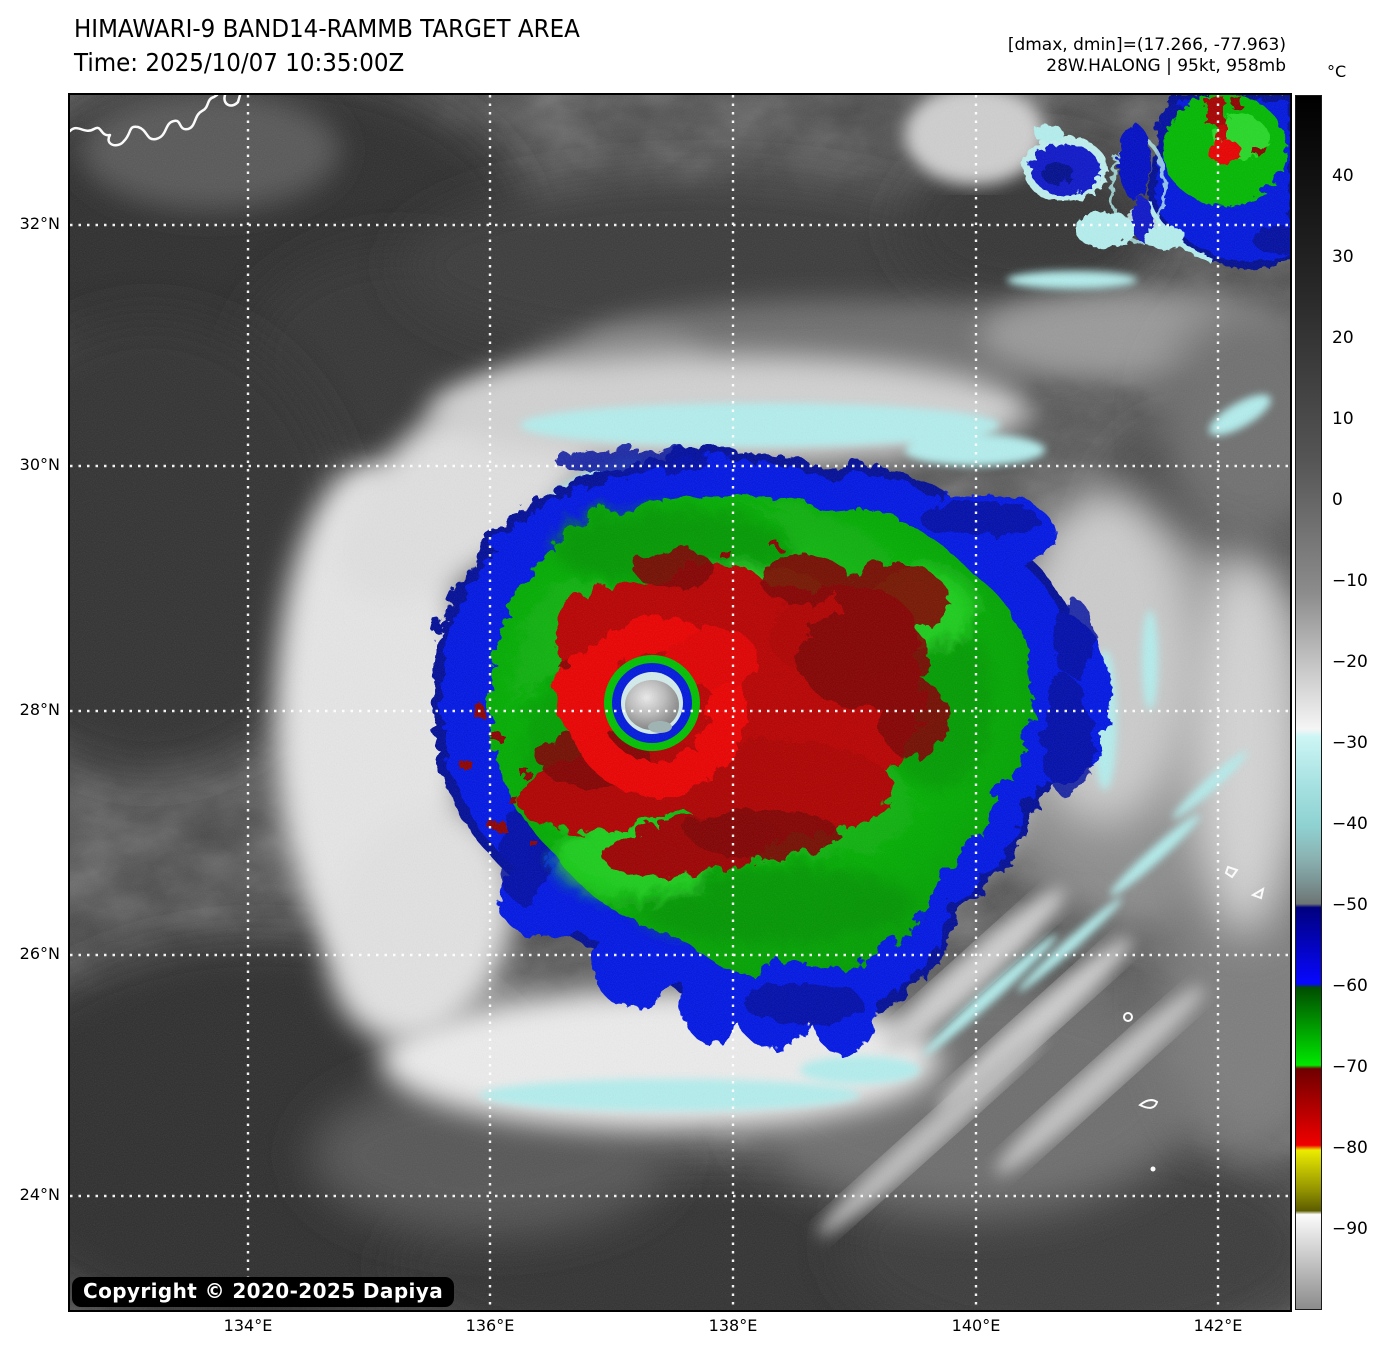  What do you see at coordinates (39, 1194) in the screenshot?
I see `lat-label-24n: 24°N` at bounding box center [39, 1194].